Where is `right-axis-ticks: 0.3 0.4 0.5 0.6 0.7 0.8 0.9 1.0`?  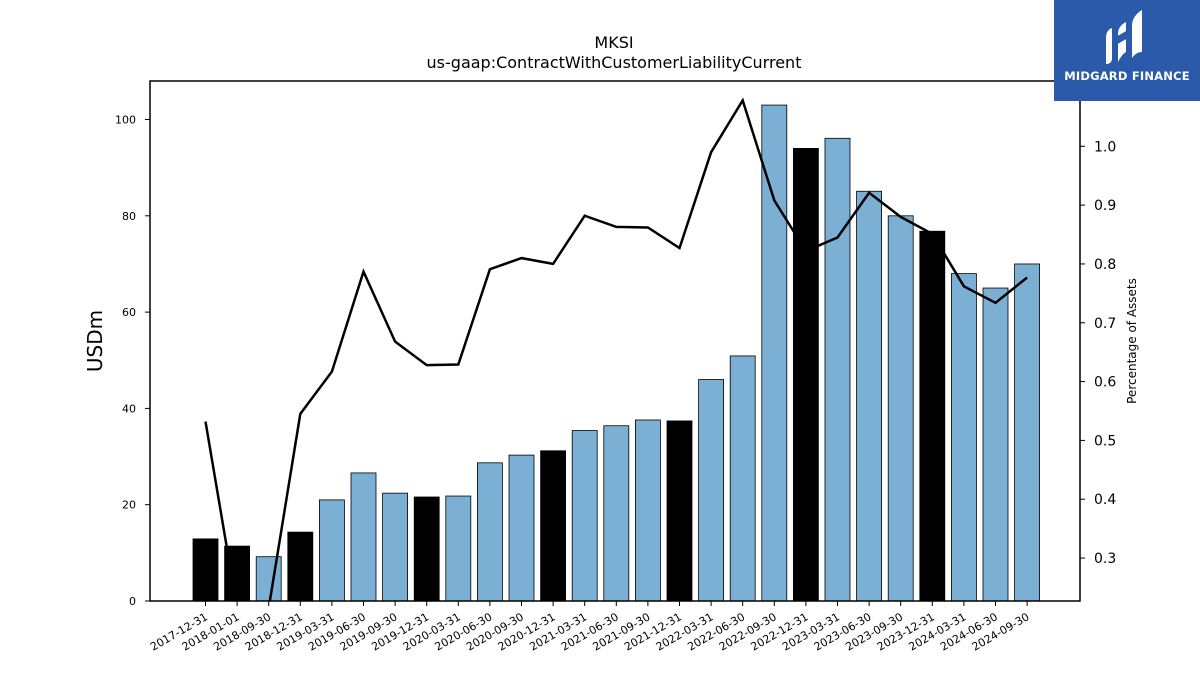 right-axis-ticks: 0.3 0.4 0.5 0.6 0.7 0.8 0.9 1.0 is located at coordinates (1098, 353).